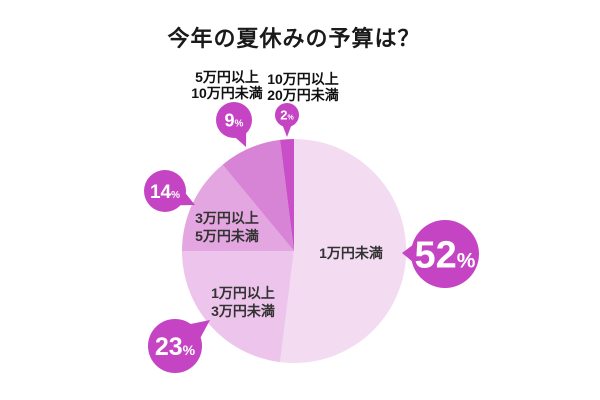 The image size is (600, 400). I want to click on percent-unit-3: %, so click(239, 123).